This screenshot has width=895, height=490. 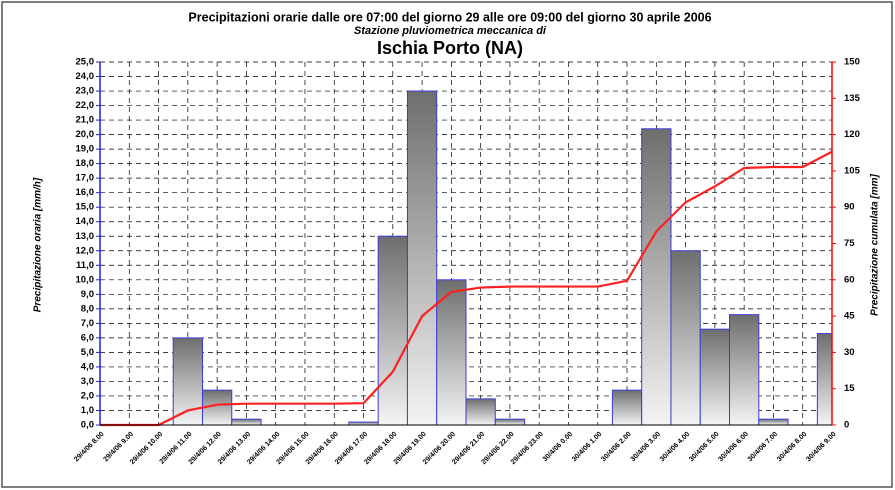 What do you see at coordinates (87, 308) in the screenshot?
I see `y-tick-label: 8,0` at bounding box center [87, 308].